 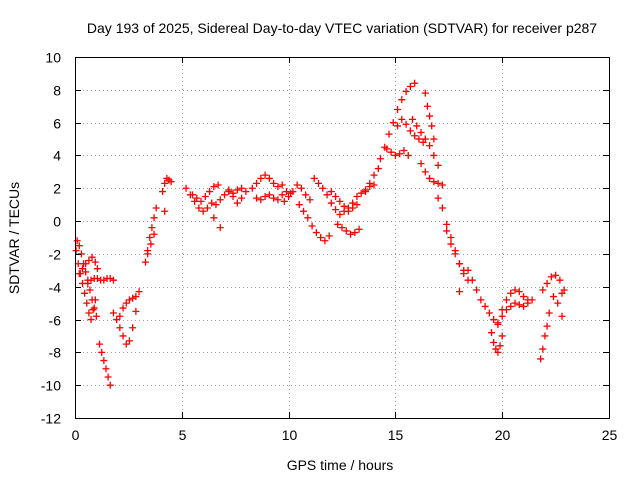 I want to click on y-tick-label: -4, so click(x=55, y=288).